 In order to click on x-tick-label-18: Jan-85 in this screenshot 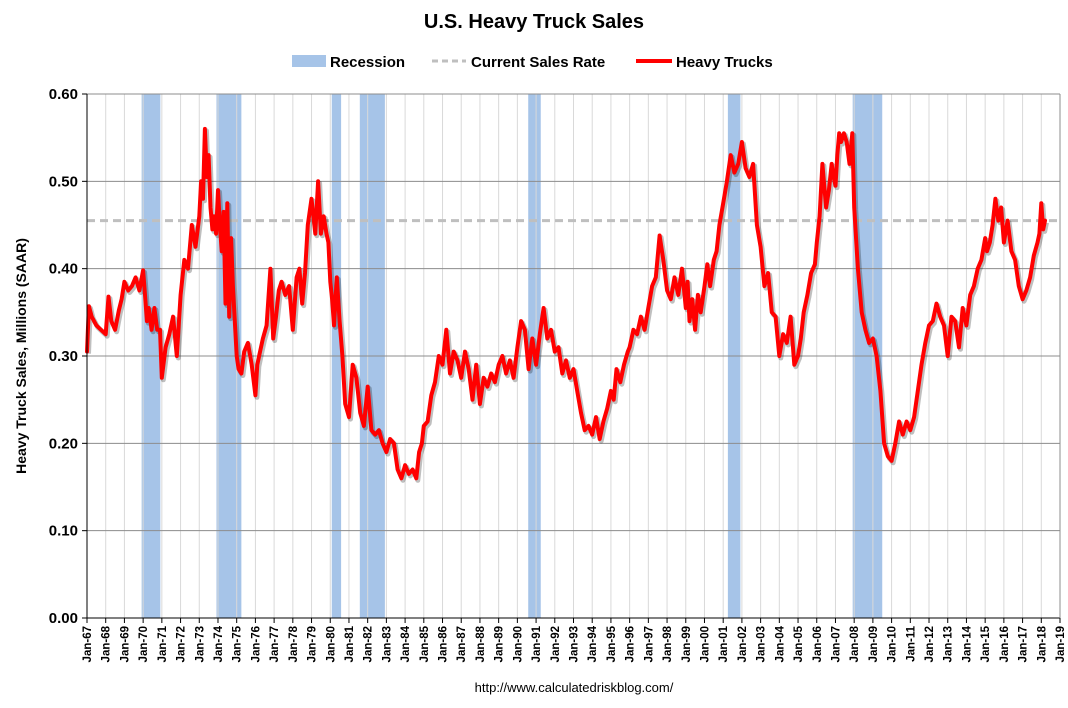, I will do `click(425, 643)`.